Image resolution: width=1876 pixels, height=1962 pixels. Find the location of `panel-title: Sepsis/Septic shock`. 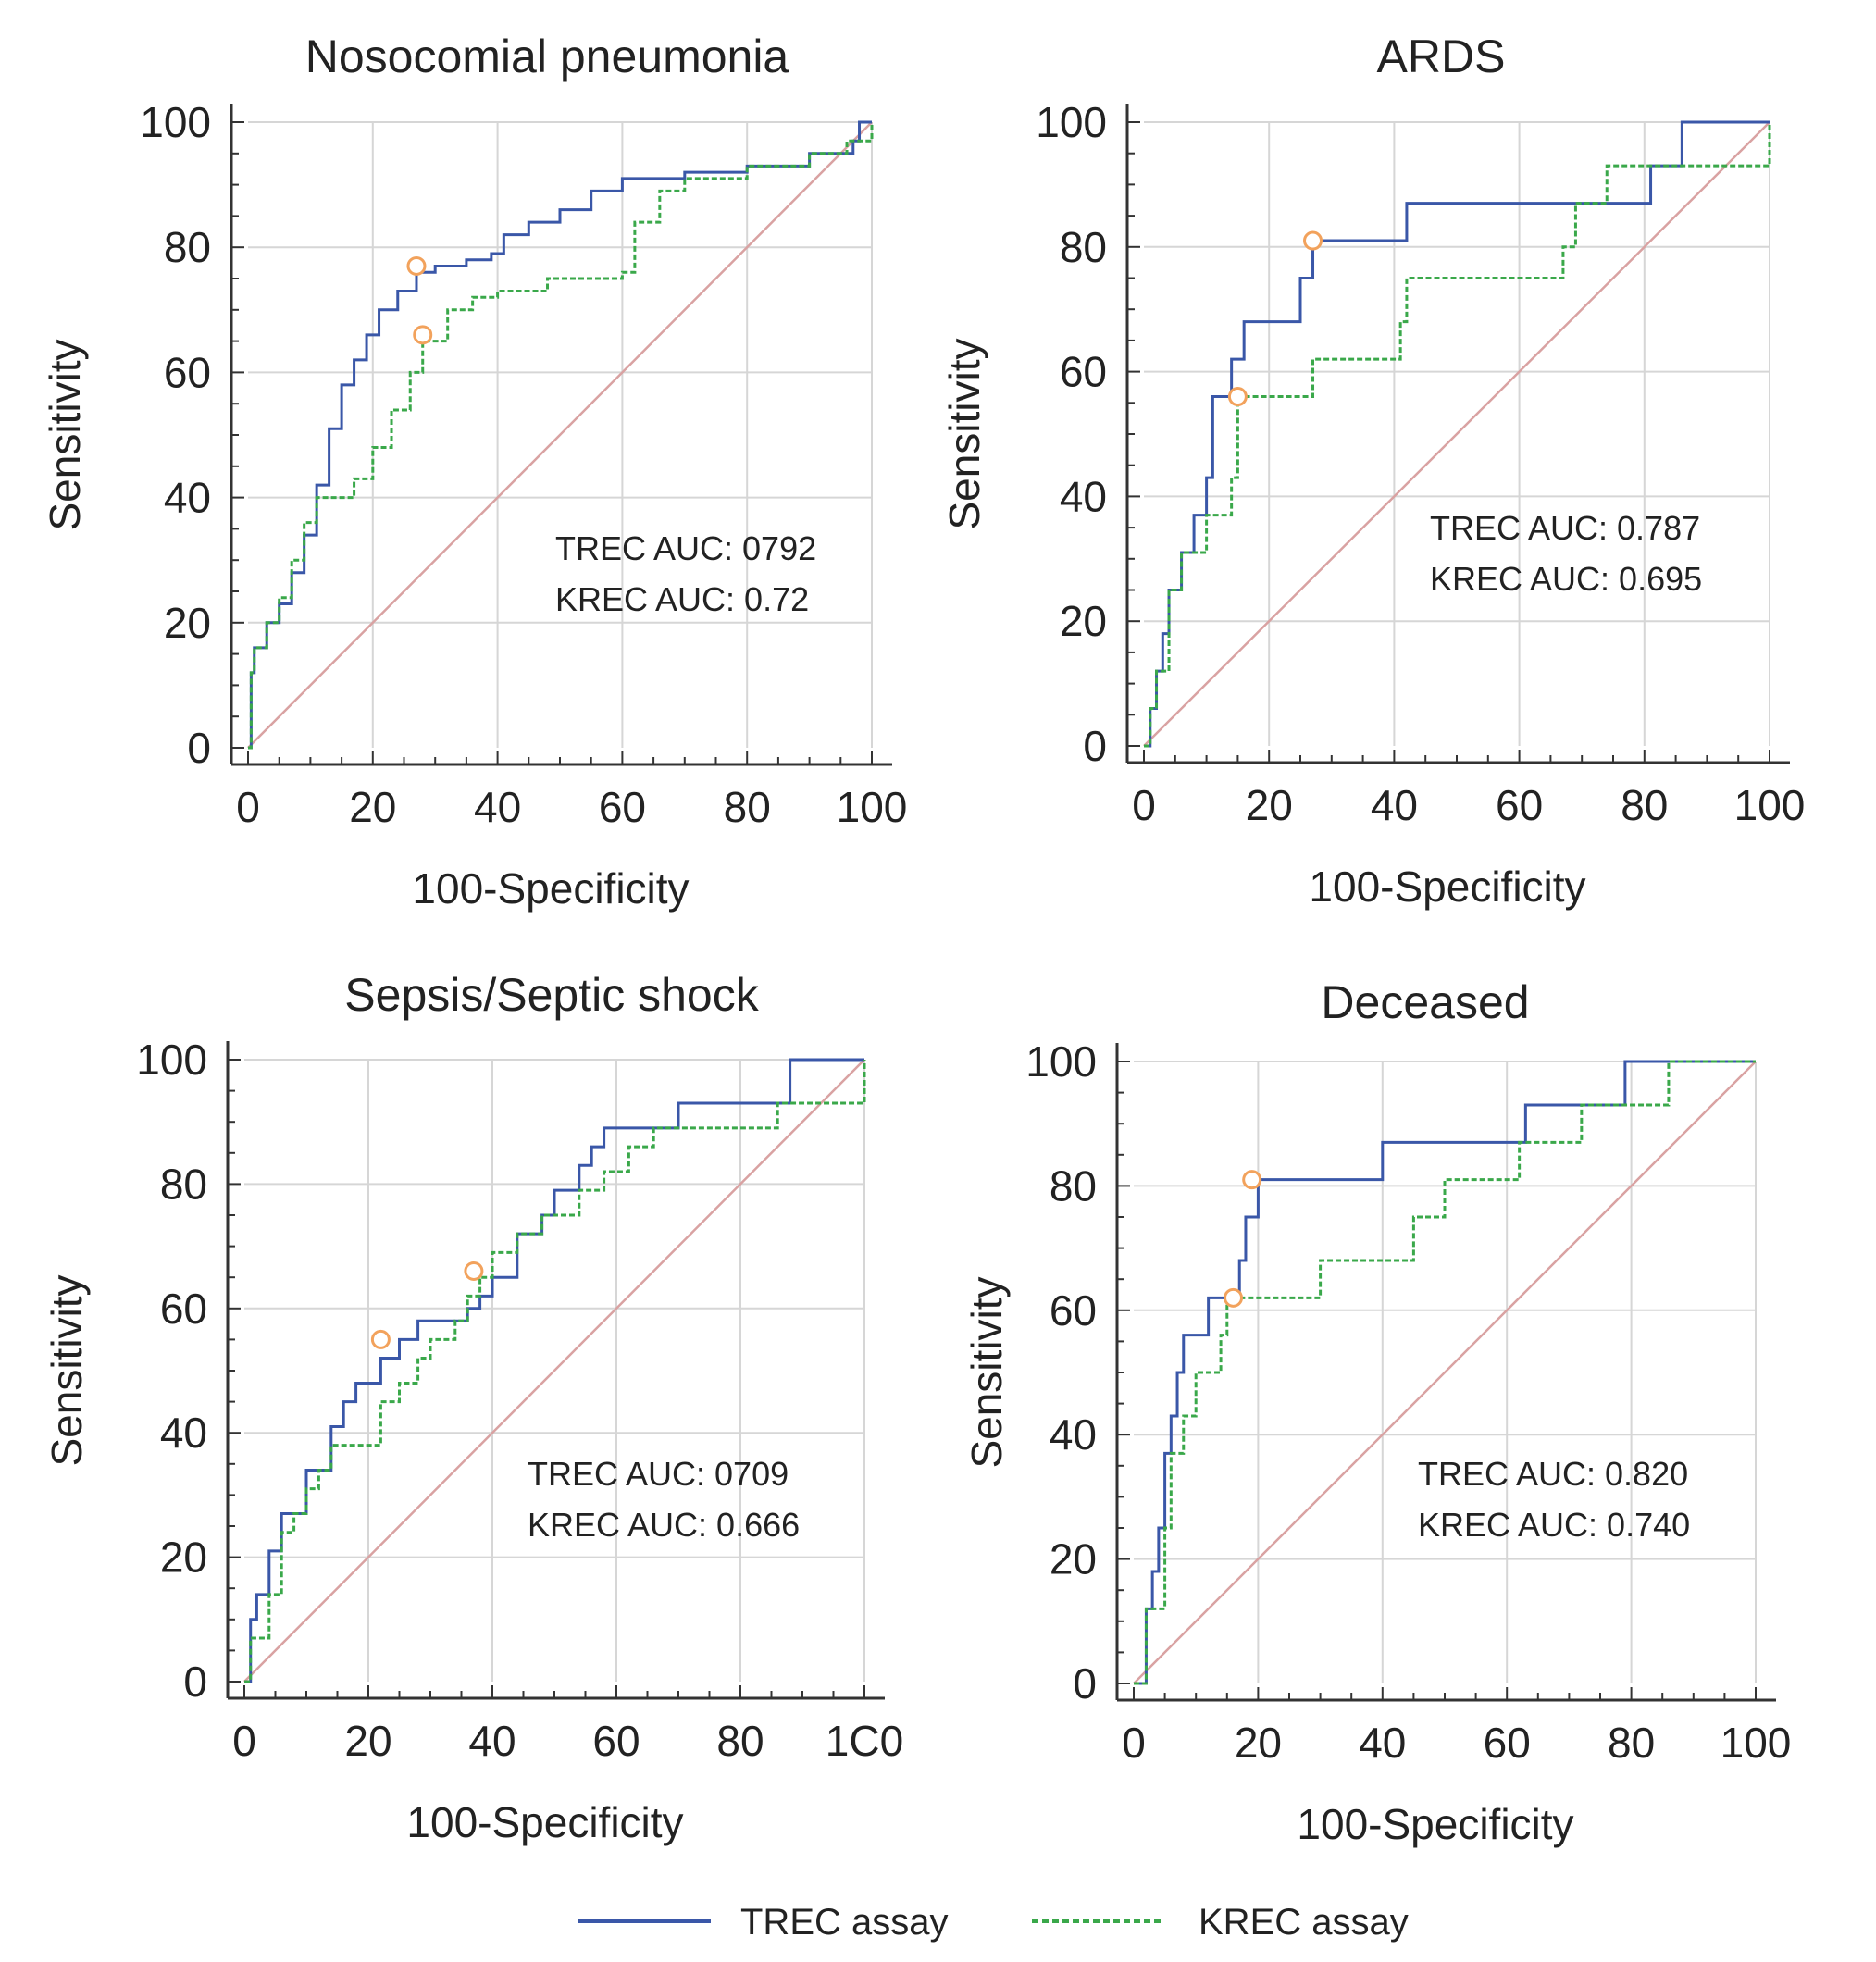

panel-title: Sepsis/Septic shock is located at coordinates (551, 995).